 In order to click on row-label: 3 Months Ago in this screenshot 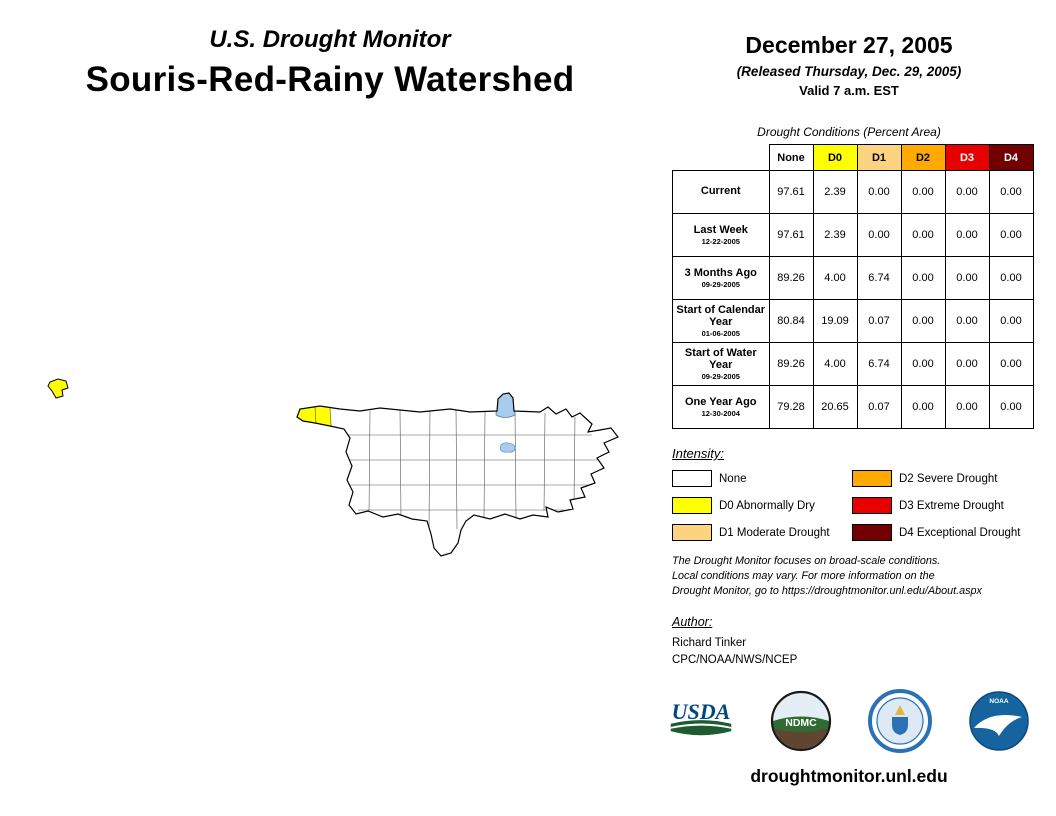, I will do `click(720, 272)`.